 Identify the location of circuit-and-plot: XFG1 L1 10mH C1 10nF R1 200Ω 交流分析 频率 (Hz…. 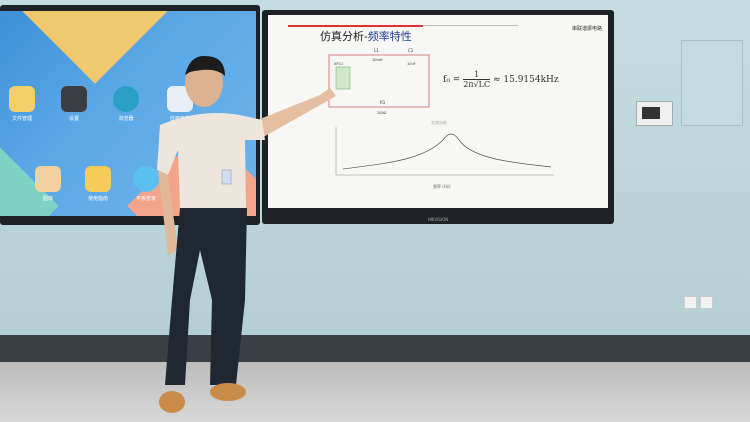
(441, 118).